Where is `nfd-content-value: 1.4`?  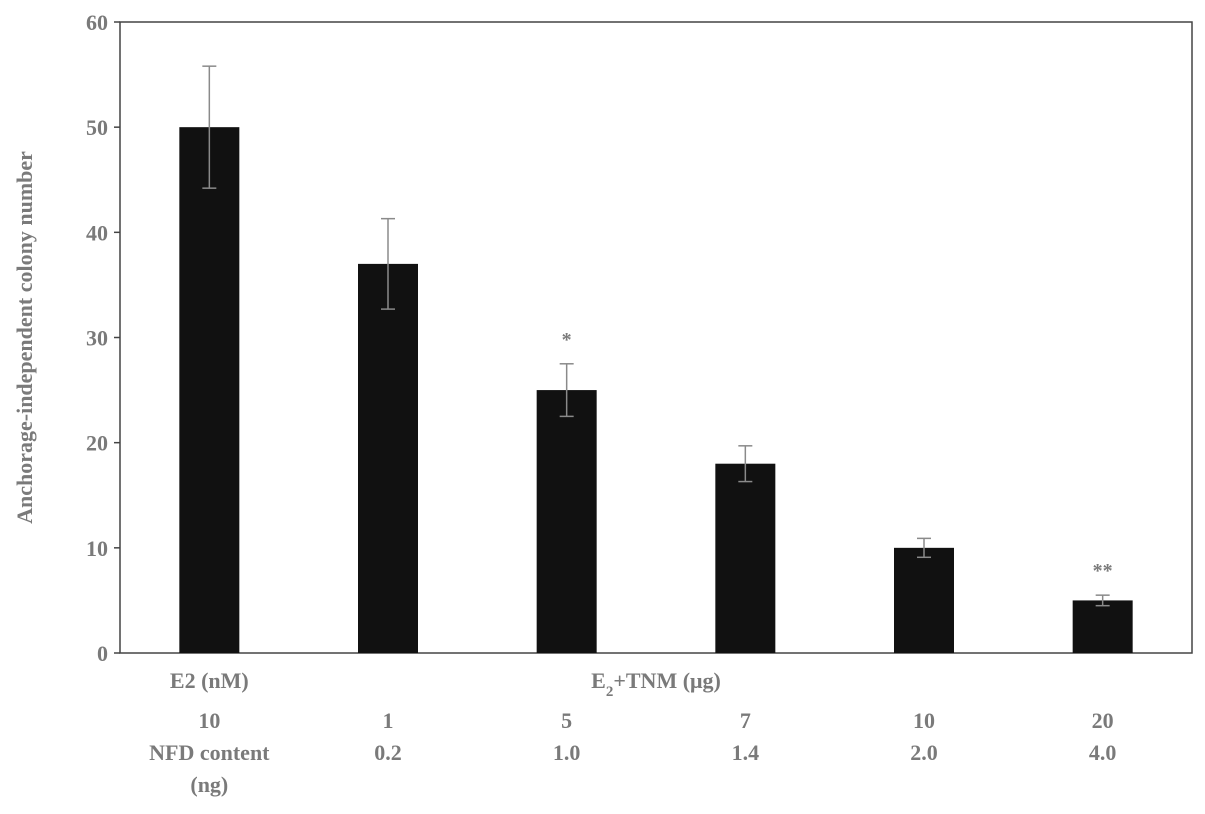 nfd-content-value: 1.4 is located at coordinates (746, 752).